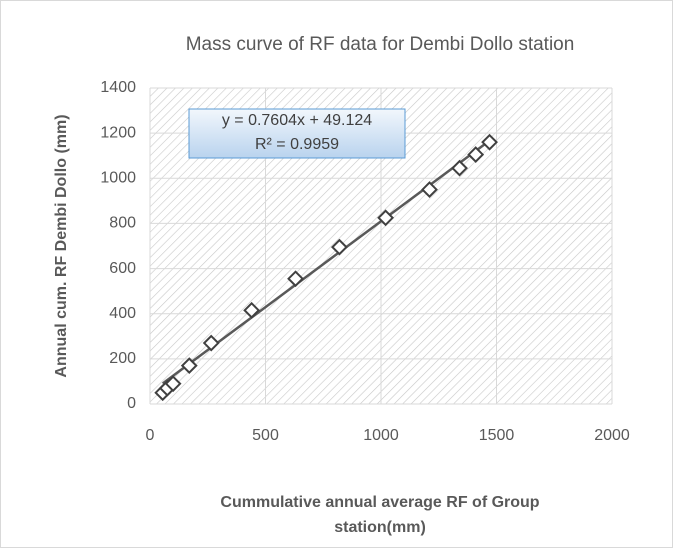 The width and height of the screenshot is (673, 548). What do you see at coordinates (118, 87) in the screenshot?
I see `y-tick-label: 1400` at bounding box center [118, 87].